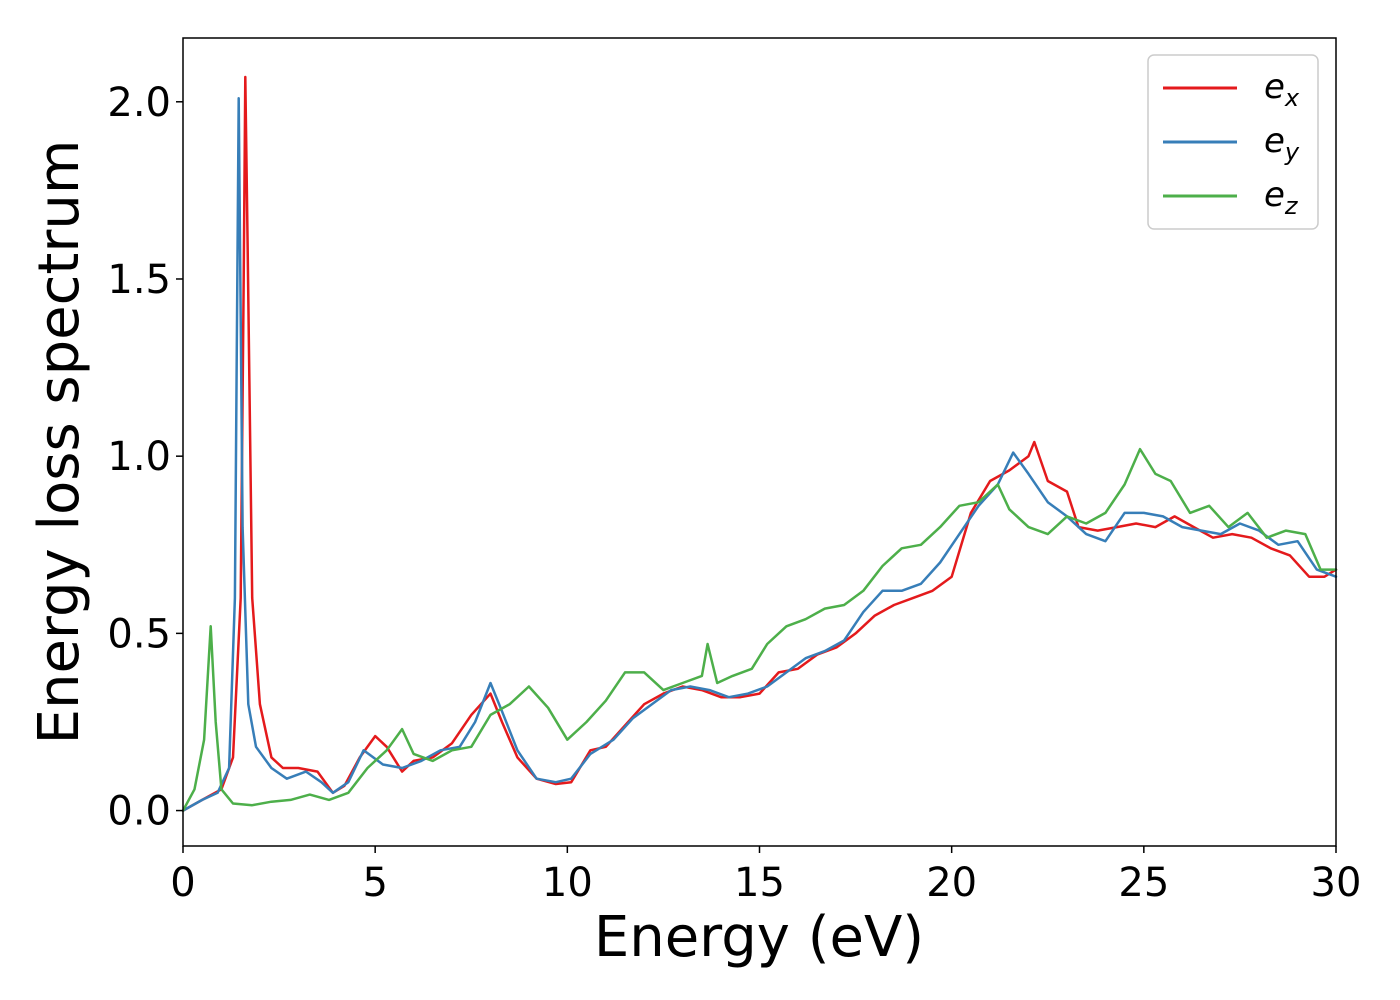  Describe the element at coordinates (1143, 883) in the screenshot. I see `x-tick-label: 25` at that location.